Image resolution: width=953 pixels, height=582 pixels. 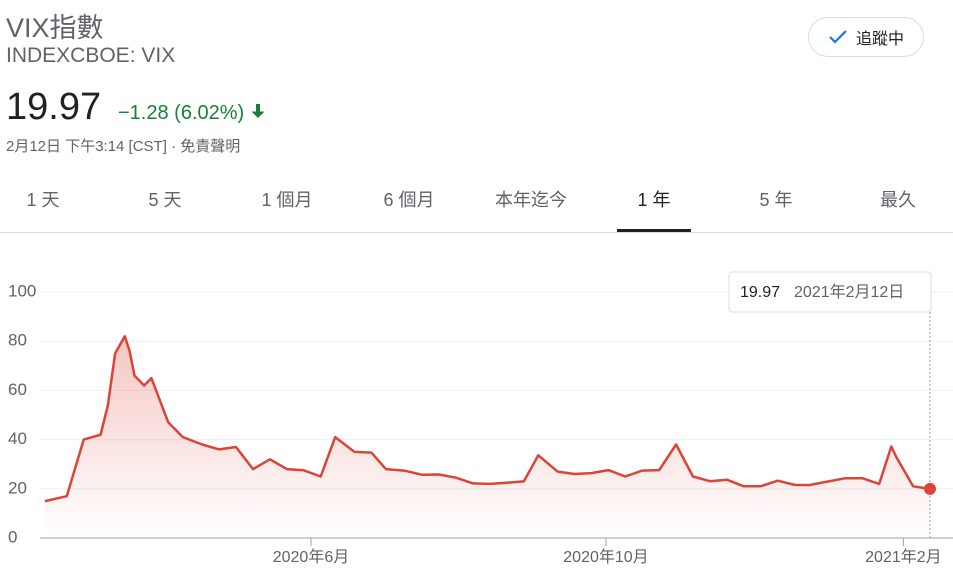 What do you see at coordinates (903, 557) in the screenshot?
I see `x-tick-label: 2021年2月` at bounding box center [903, 557].